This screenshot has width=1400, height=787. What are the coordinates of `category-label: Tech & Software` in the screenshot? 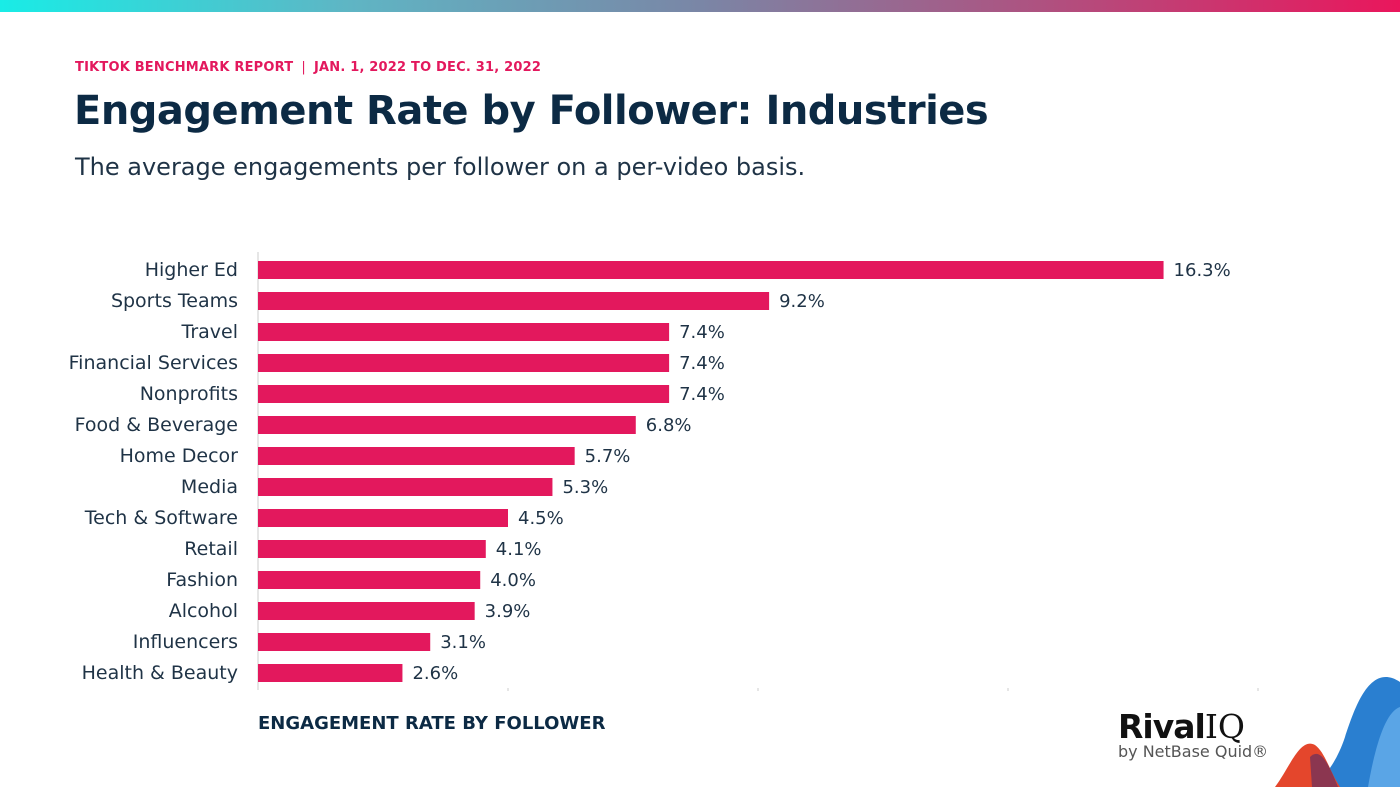 It's located at (161, 518).